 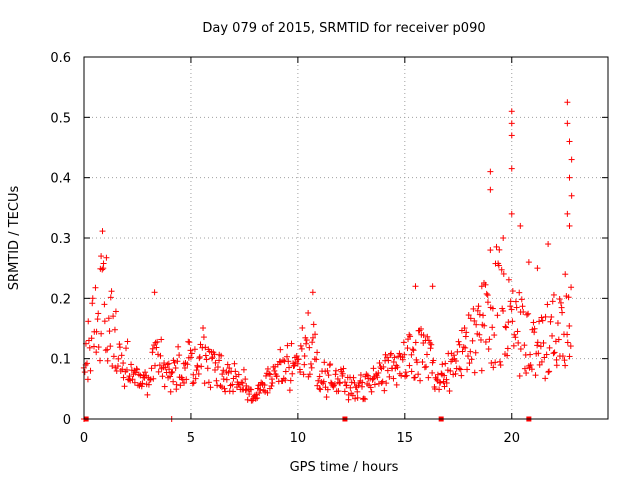 I want to click on x-tick-label: 15, so click(x=405, y=438).